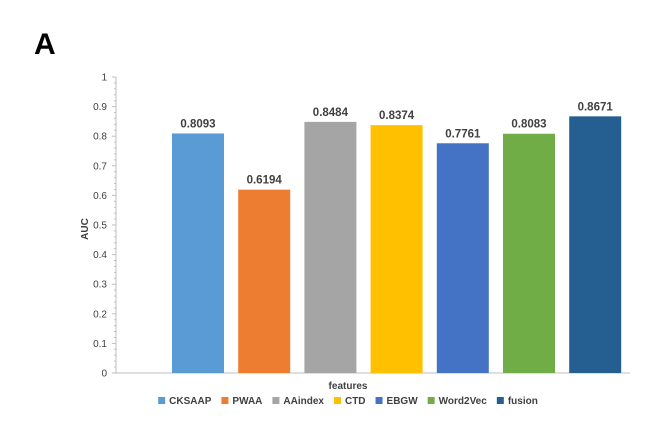 Image resolution: width=662 pixels, height=425 pixels. Describe the element at coordinates (596, 107) in the screenshot. I see `data-label: 0.8671` at that location.